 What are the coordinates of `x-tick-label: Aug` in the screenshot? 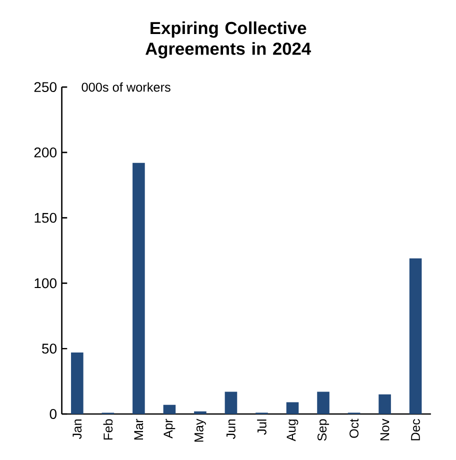 It's located at (292, 431).